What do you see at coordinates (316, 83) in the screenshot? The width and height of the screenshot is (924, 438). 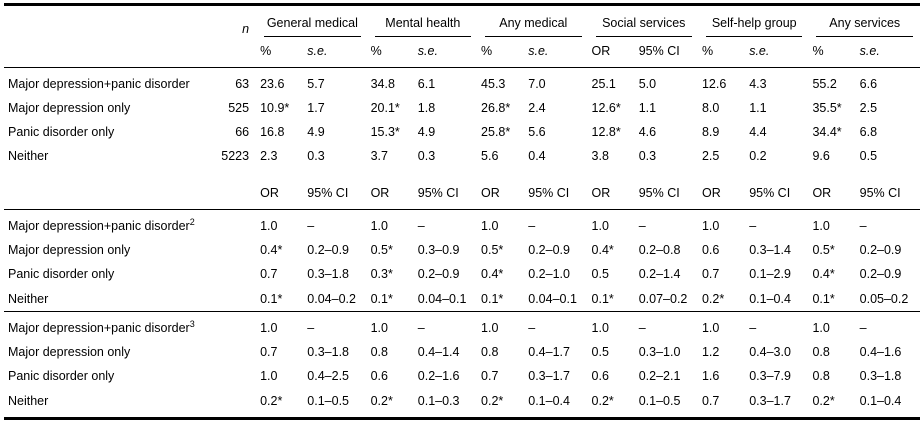 I see `data-cell: 5.7` at bounding box center [316, 83].